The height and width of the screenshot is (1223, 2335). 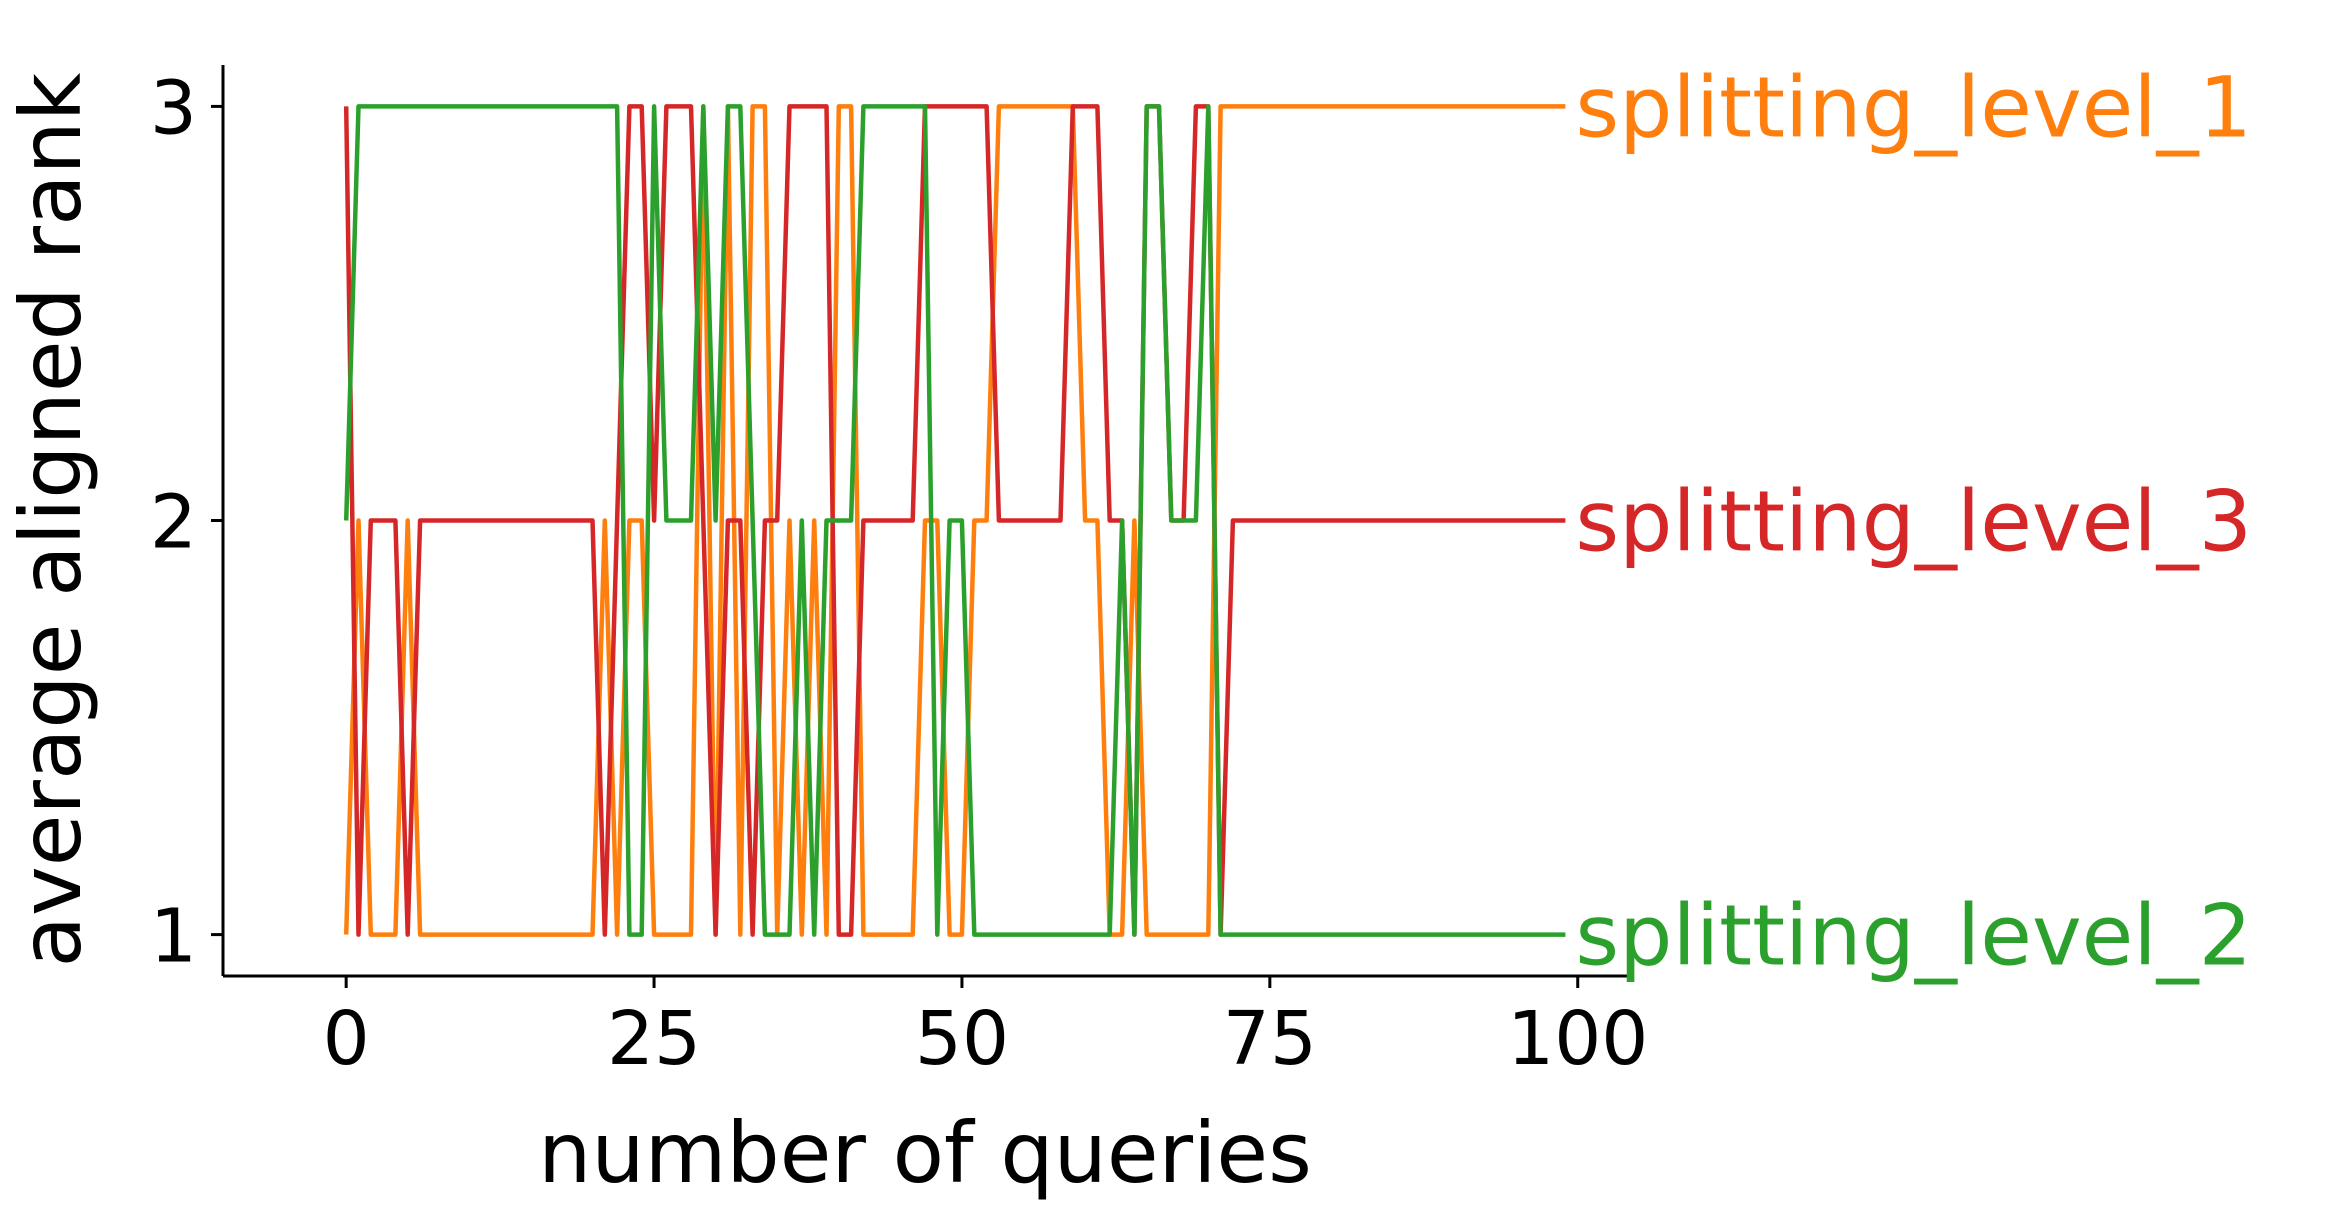 I want to click on x-tick-label: 50, so click(x=962, y=1039).